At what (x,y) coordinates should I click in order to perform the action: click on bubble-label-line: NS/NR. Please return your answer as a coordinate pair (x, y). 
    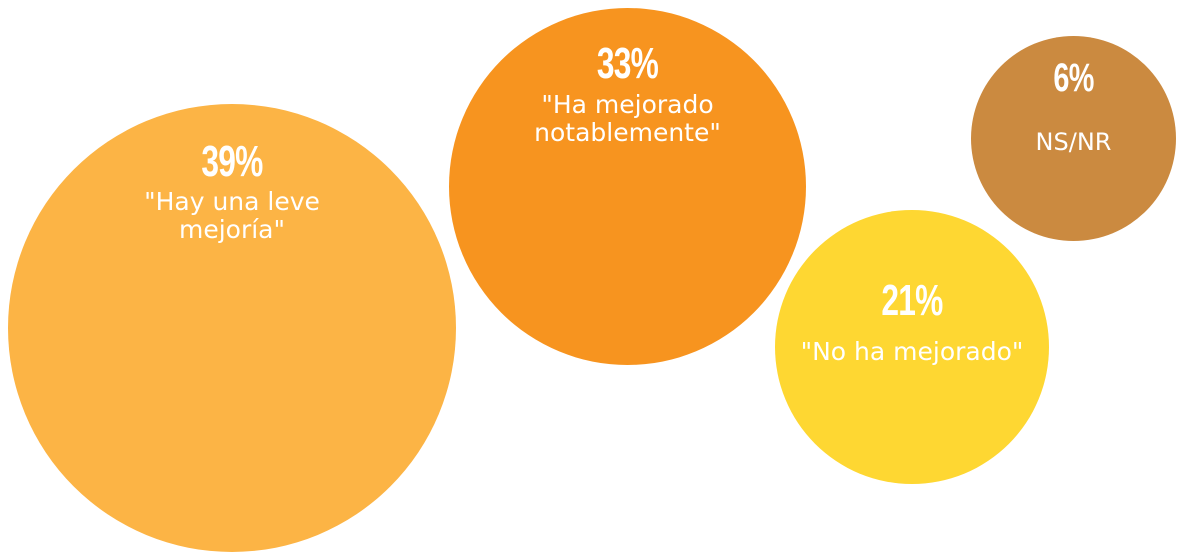
    Looking at the image, I should click on (1073, 142).